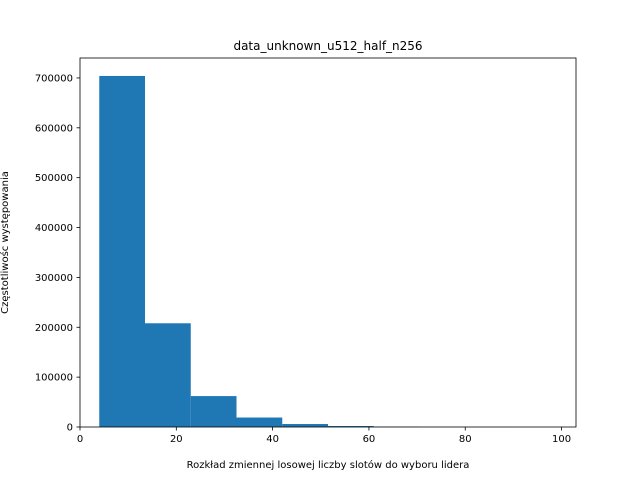 This screenshot has width=640, height=480. What do you see at coordinates (176, 439) in the screenshot?
I see `x-tick-label: 20` at bounding box center [176, 439].